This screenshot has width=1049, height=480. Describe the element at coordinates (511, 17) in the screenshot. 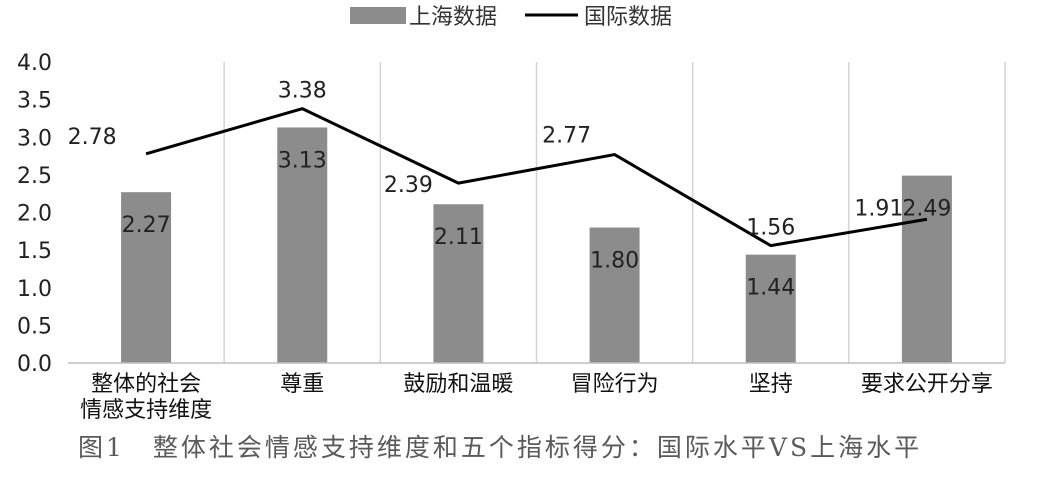

I see `legend: 上海数据 国际数据` at that location.